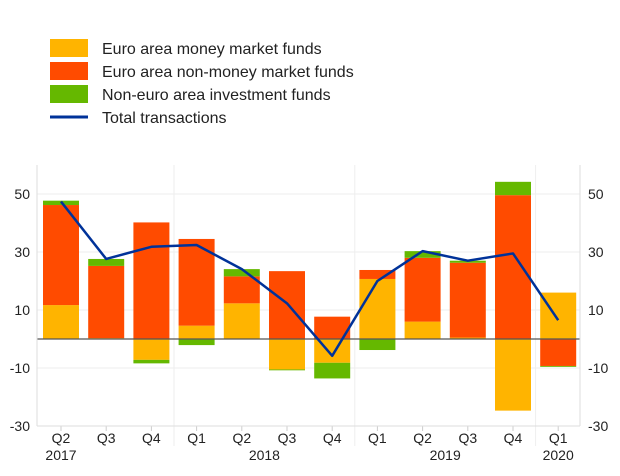  Describe the element at coordinates (22, 194) in the screenshot. I see `y-tick-left: 50` at that location.